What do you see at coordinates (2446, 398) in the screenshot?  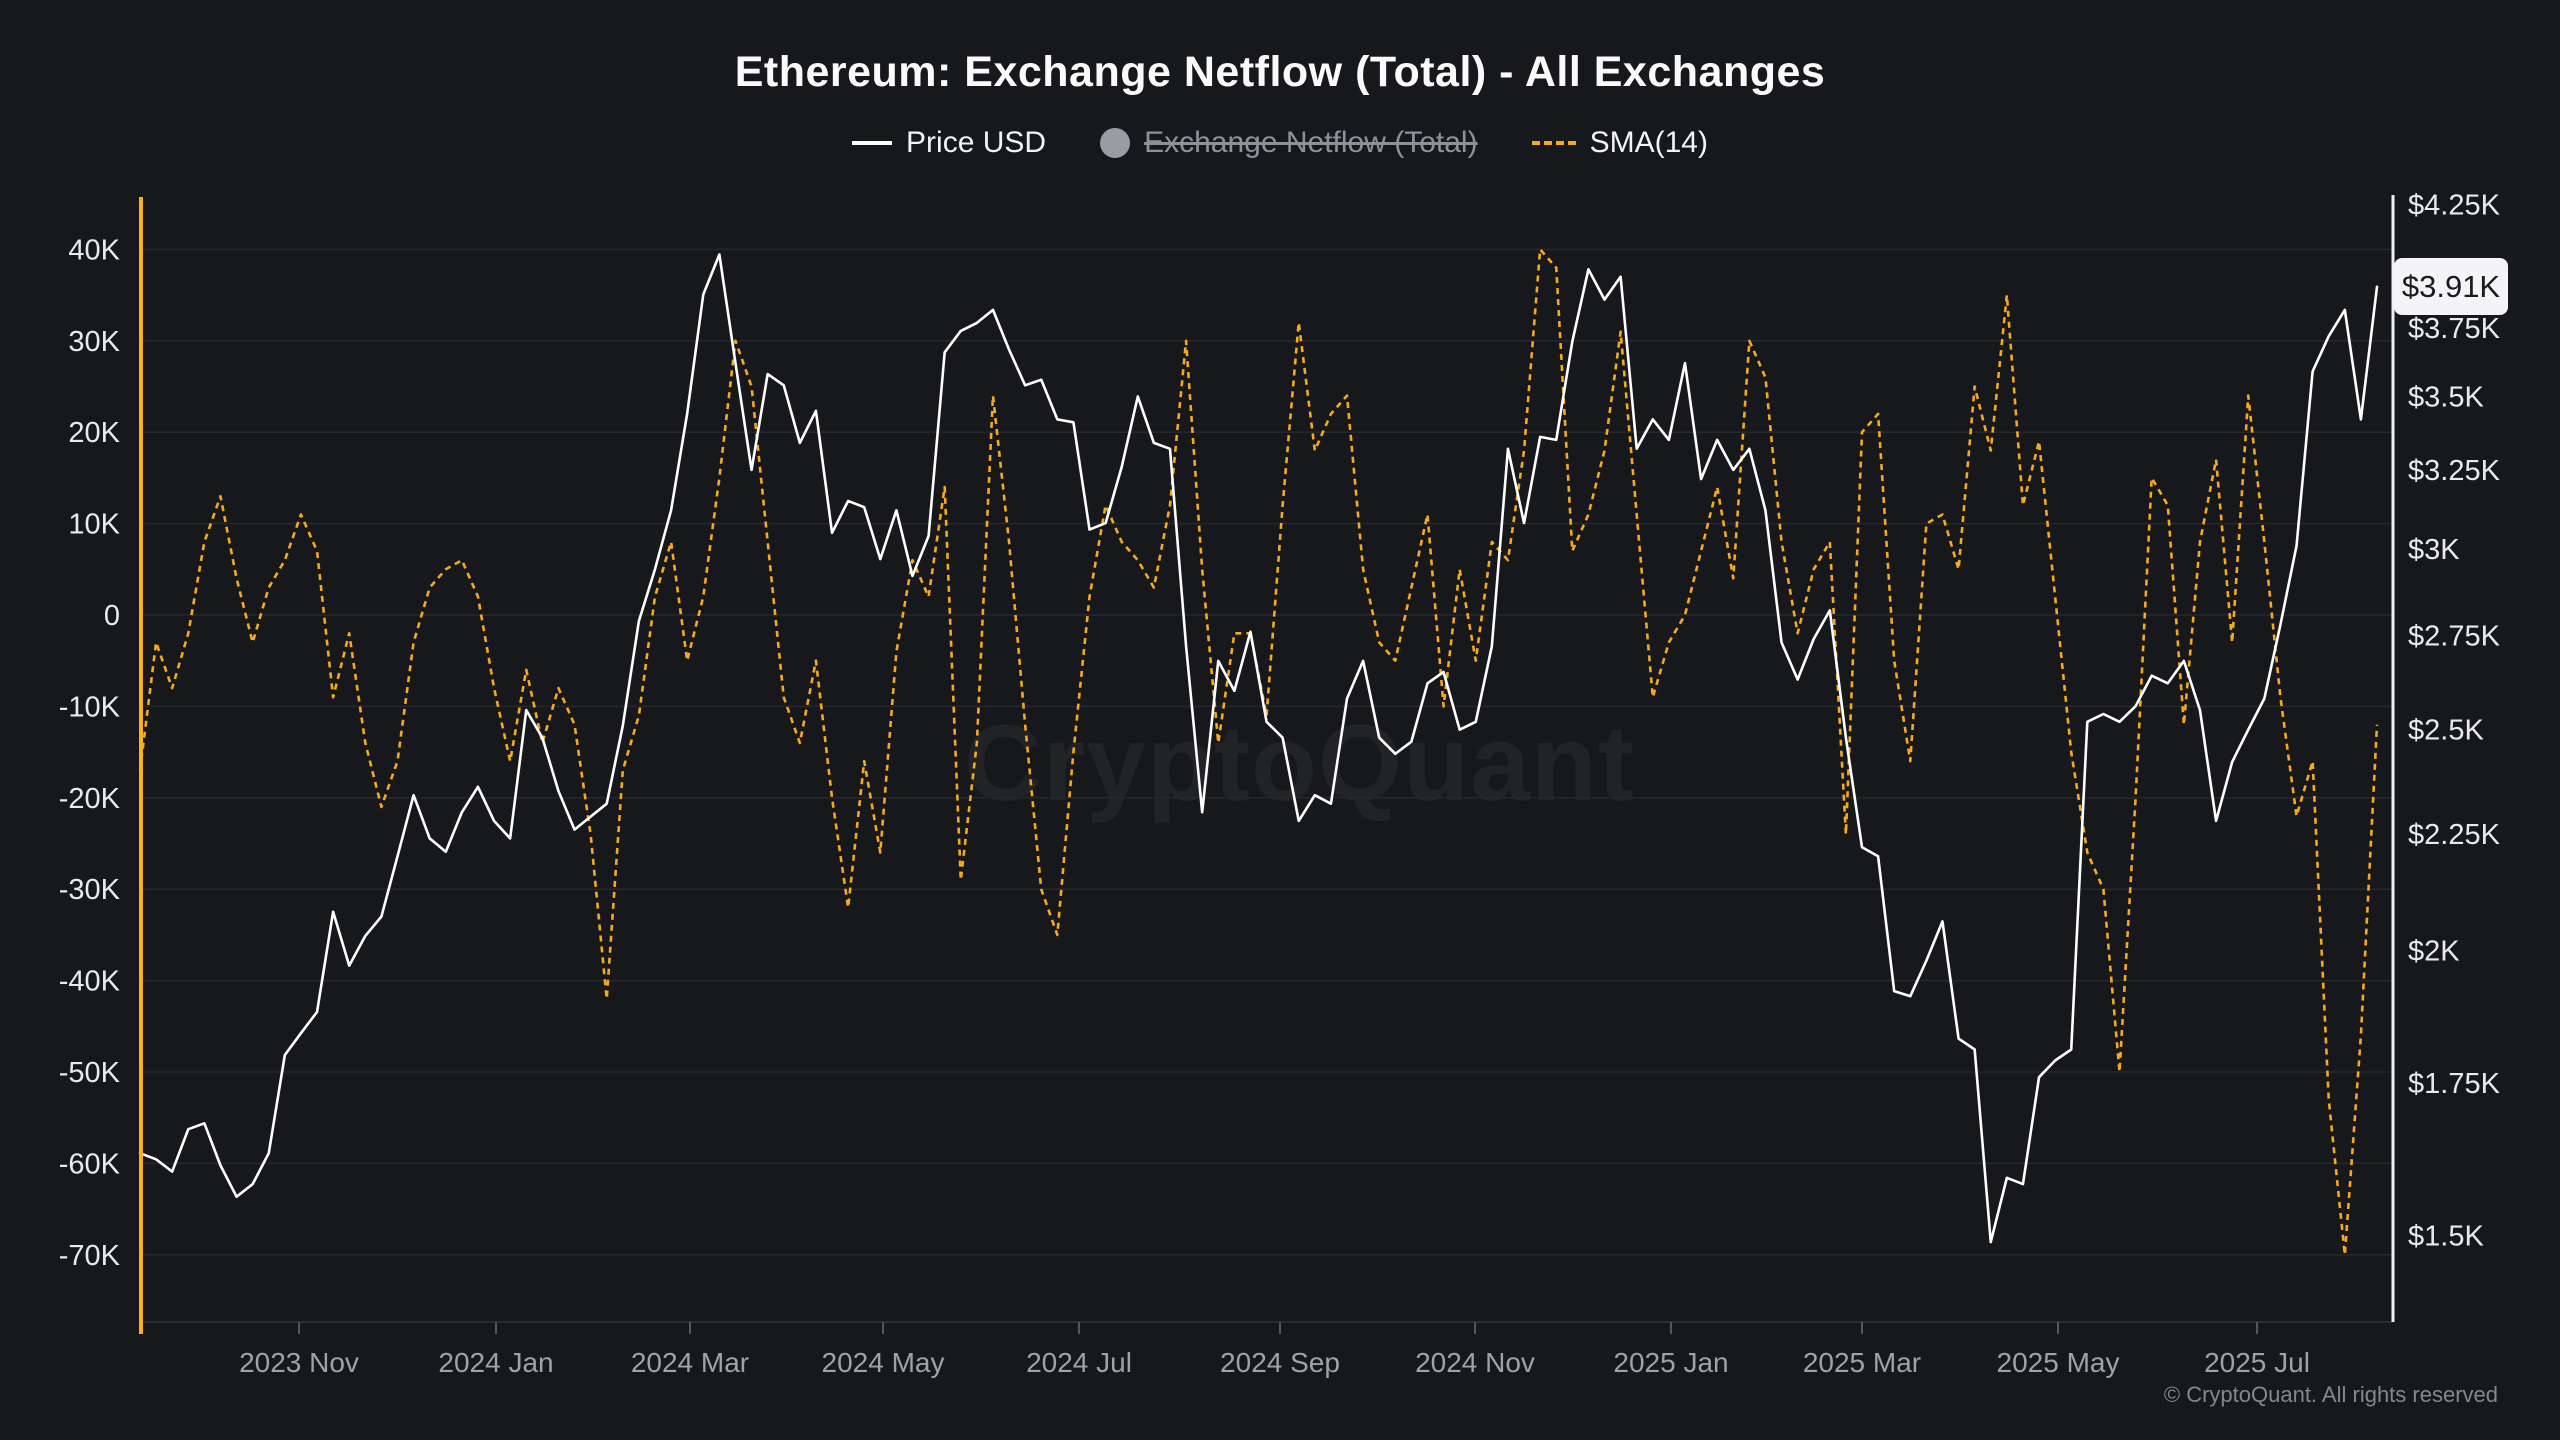 I see `right-axis-tick-label: $3.5K` at bounding box center [2446, 398].